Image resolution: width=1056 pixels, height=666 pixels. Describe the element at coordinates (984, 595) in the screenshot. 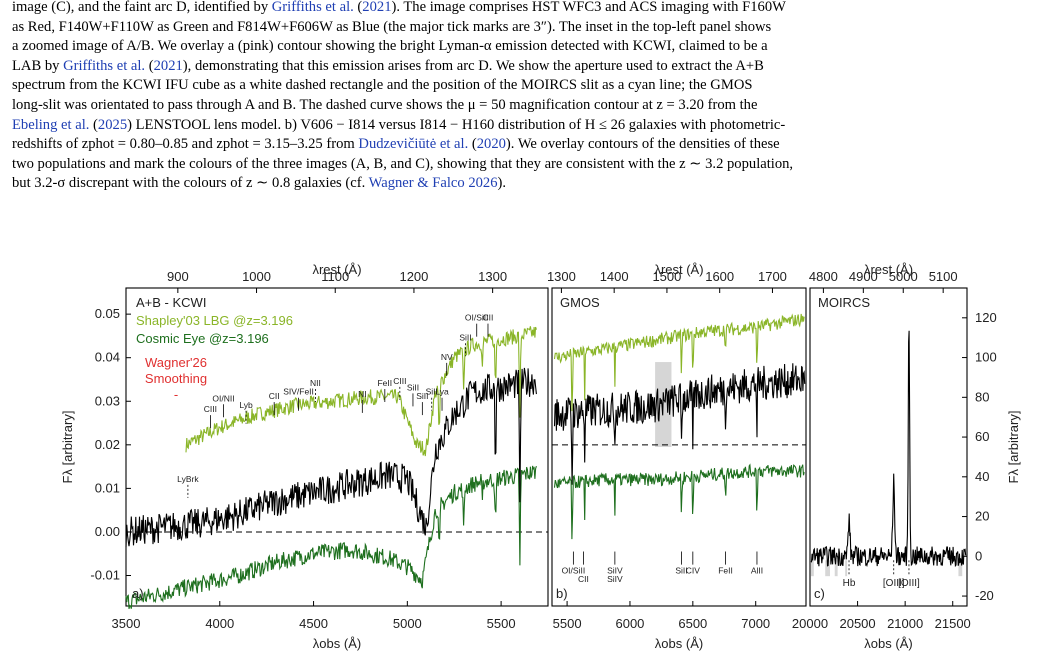

I see `y-tick-label: -20` at that location.